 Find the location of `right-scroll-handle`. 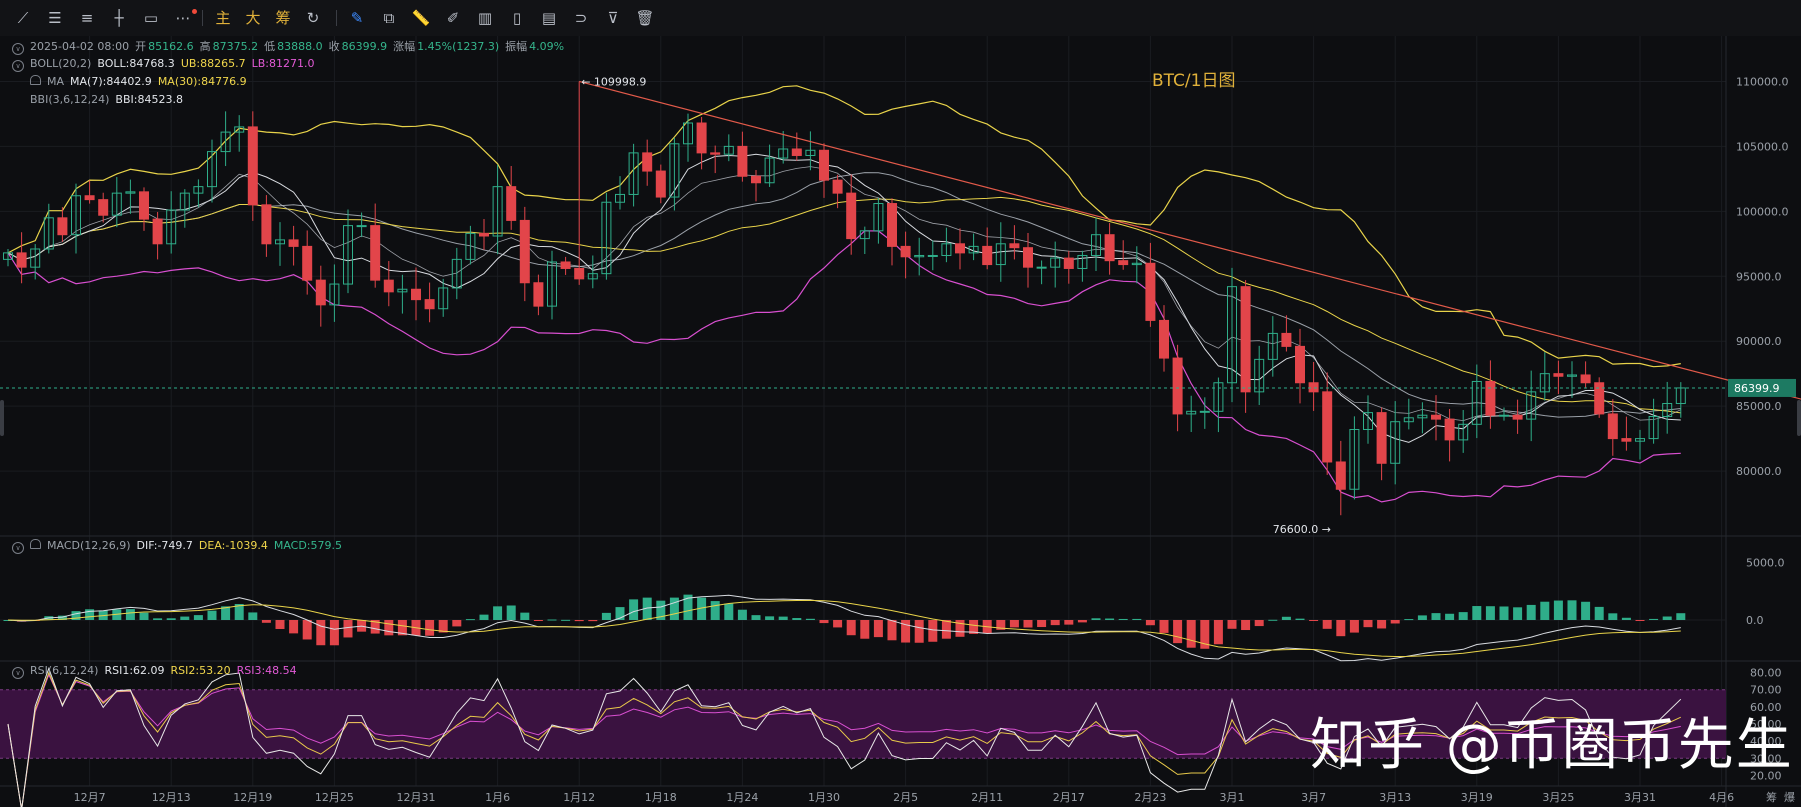

right-scroll-handle is located at coordinates (1799, 418).